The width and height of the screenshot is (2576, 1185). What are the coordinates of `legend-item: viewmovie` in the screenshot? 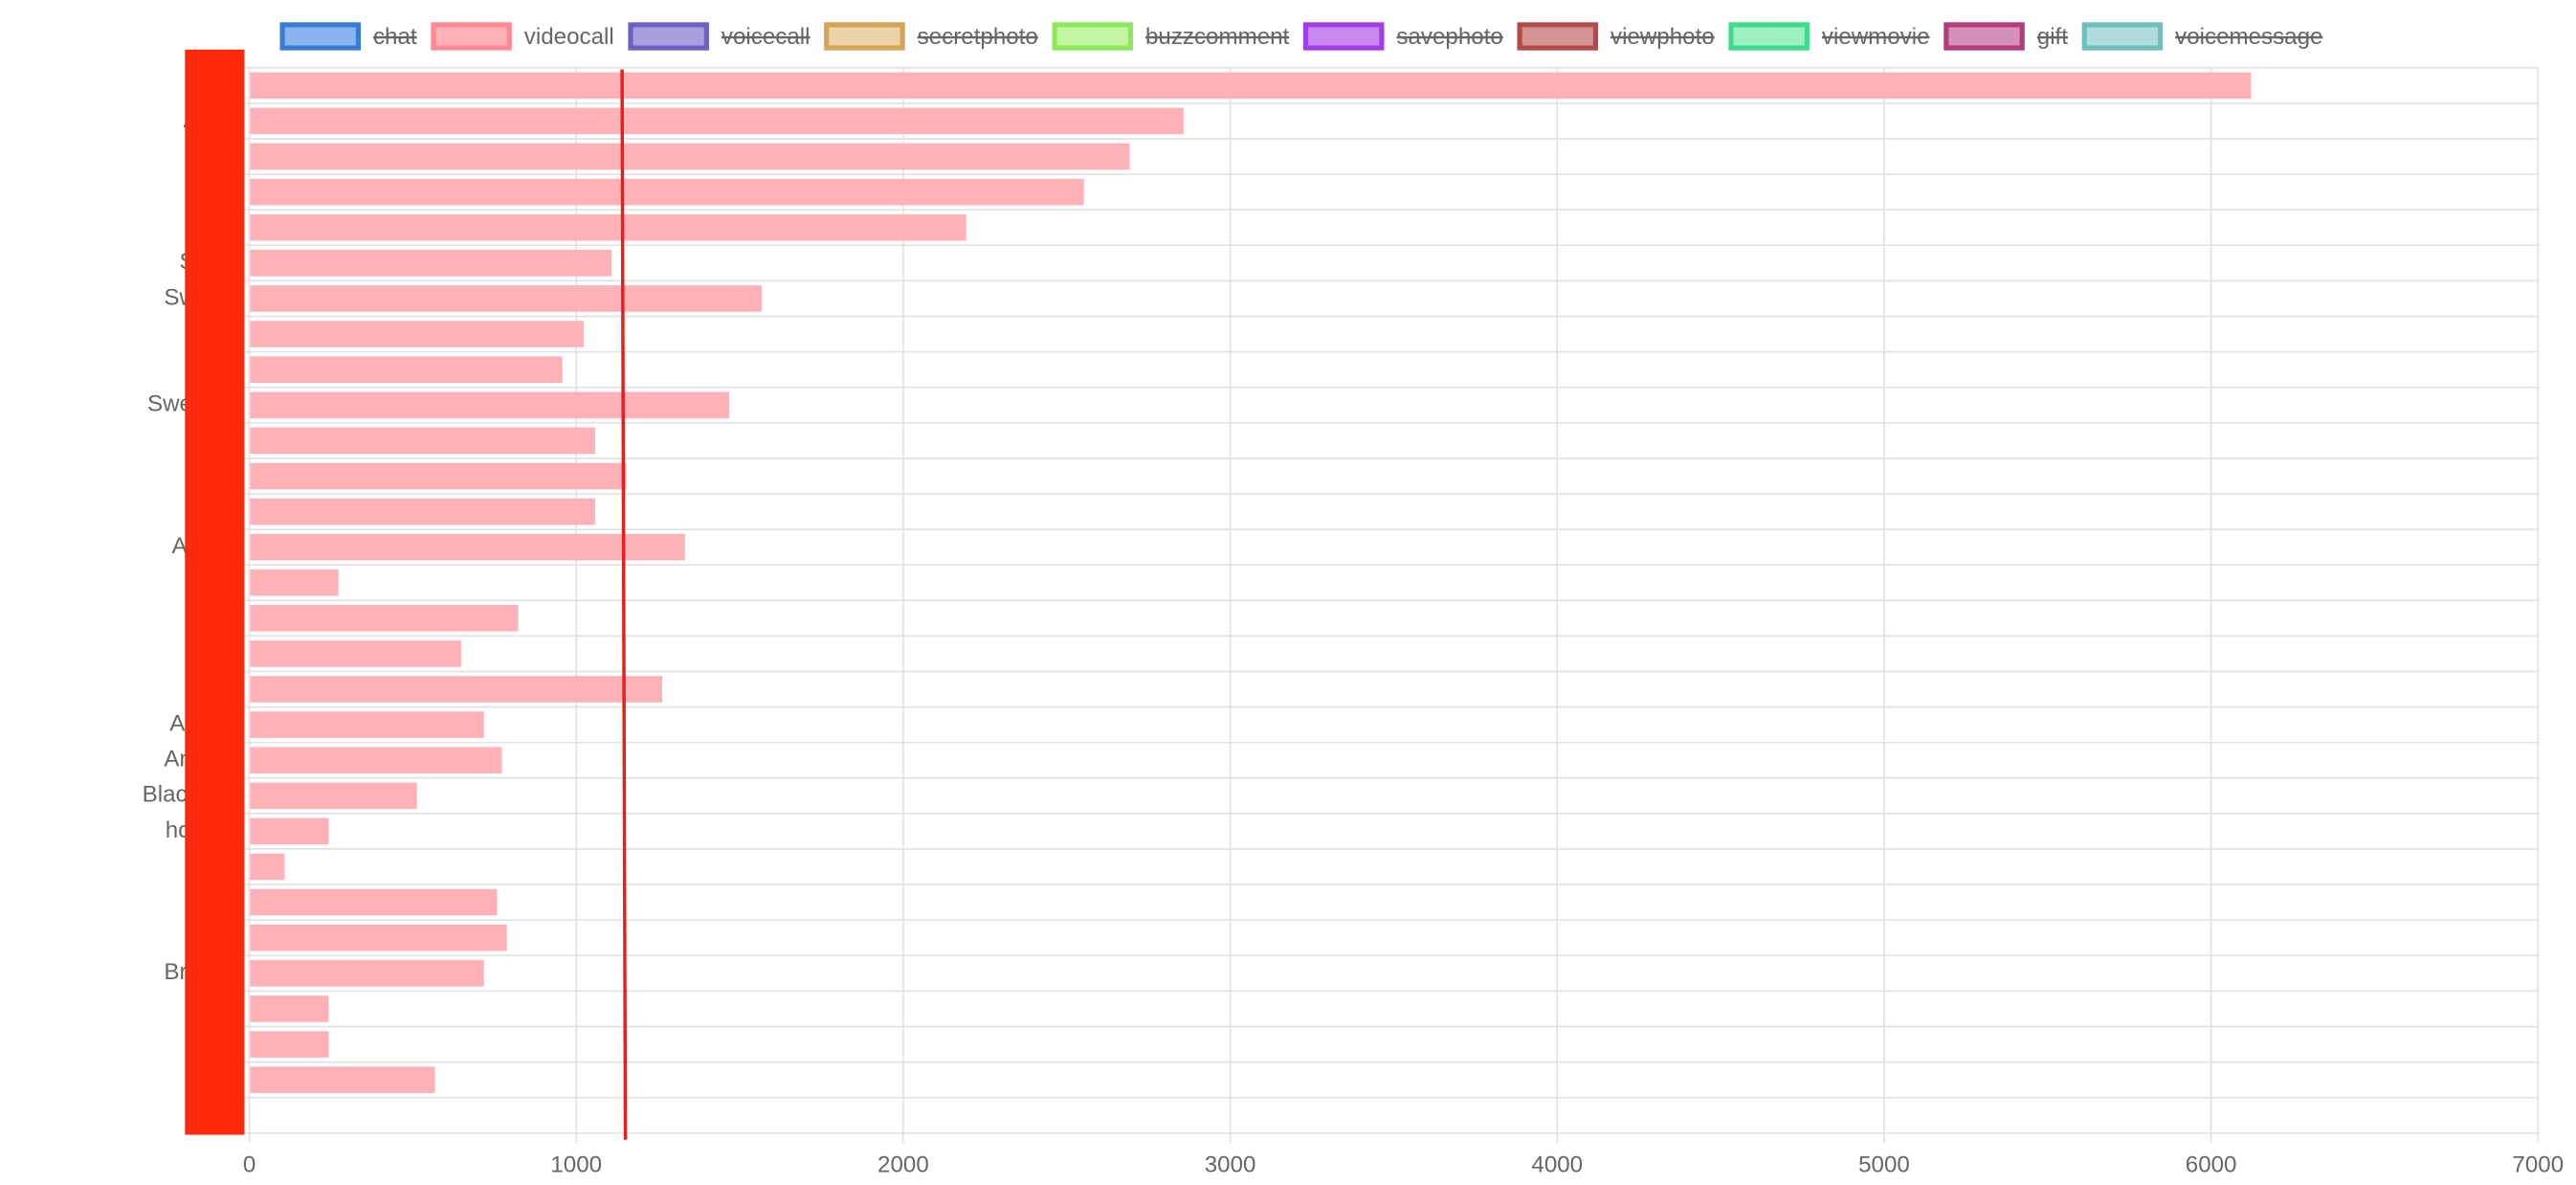 It's located at (1829, 36).